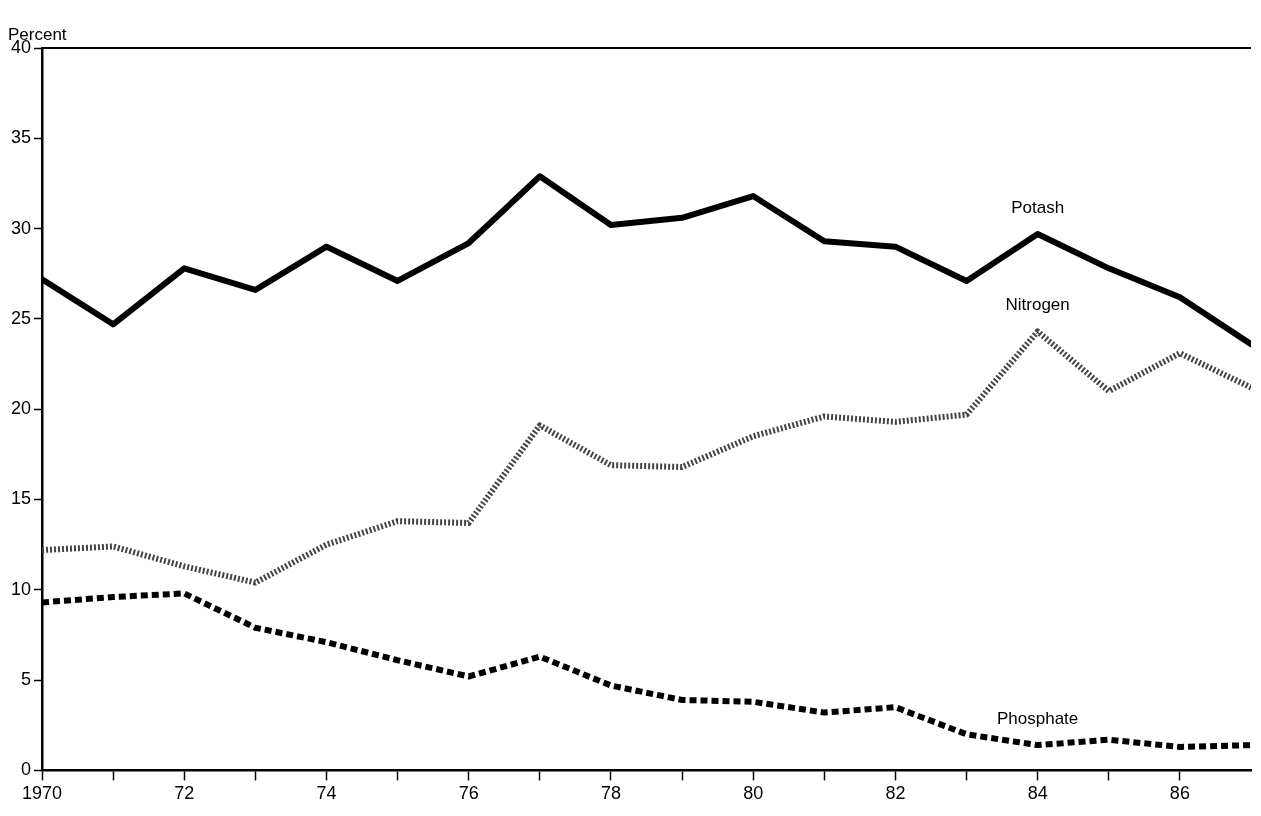 This screenshot has height=816, width=1261. I want to click on series-label: Nitrogen, so click(1037, 305).